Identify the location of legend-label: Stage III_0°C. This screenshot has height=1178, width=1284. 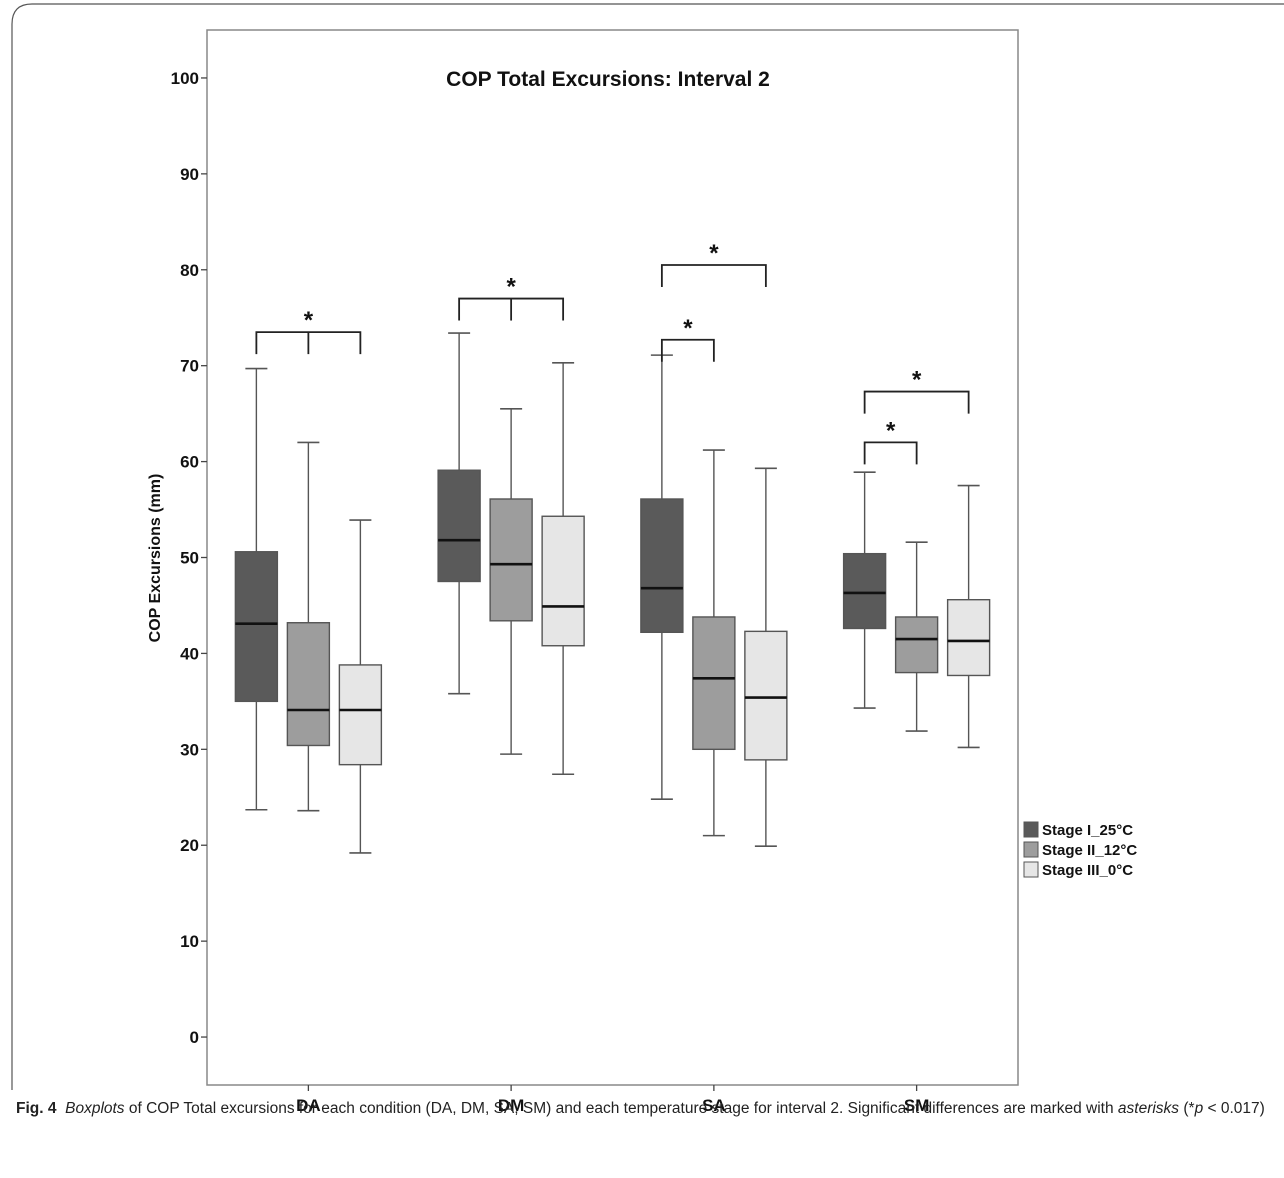
(1087, 870).